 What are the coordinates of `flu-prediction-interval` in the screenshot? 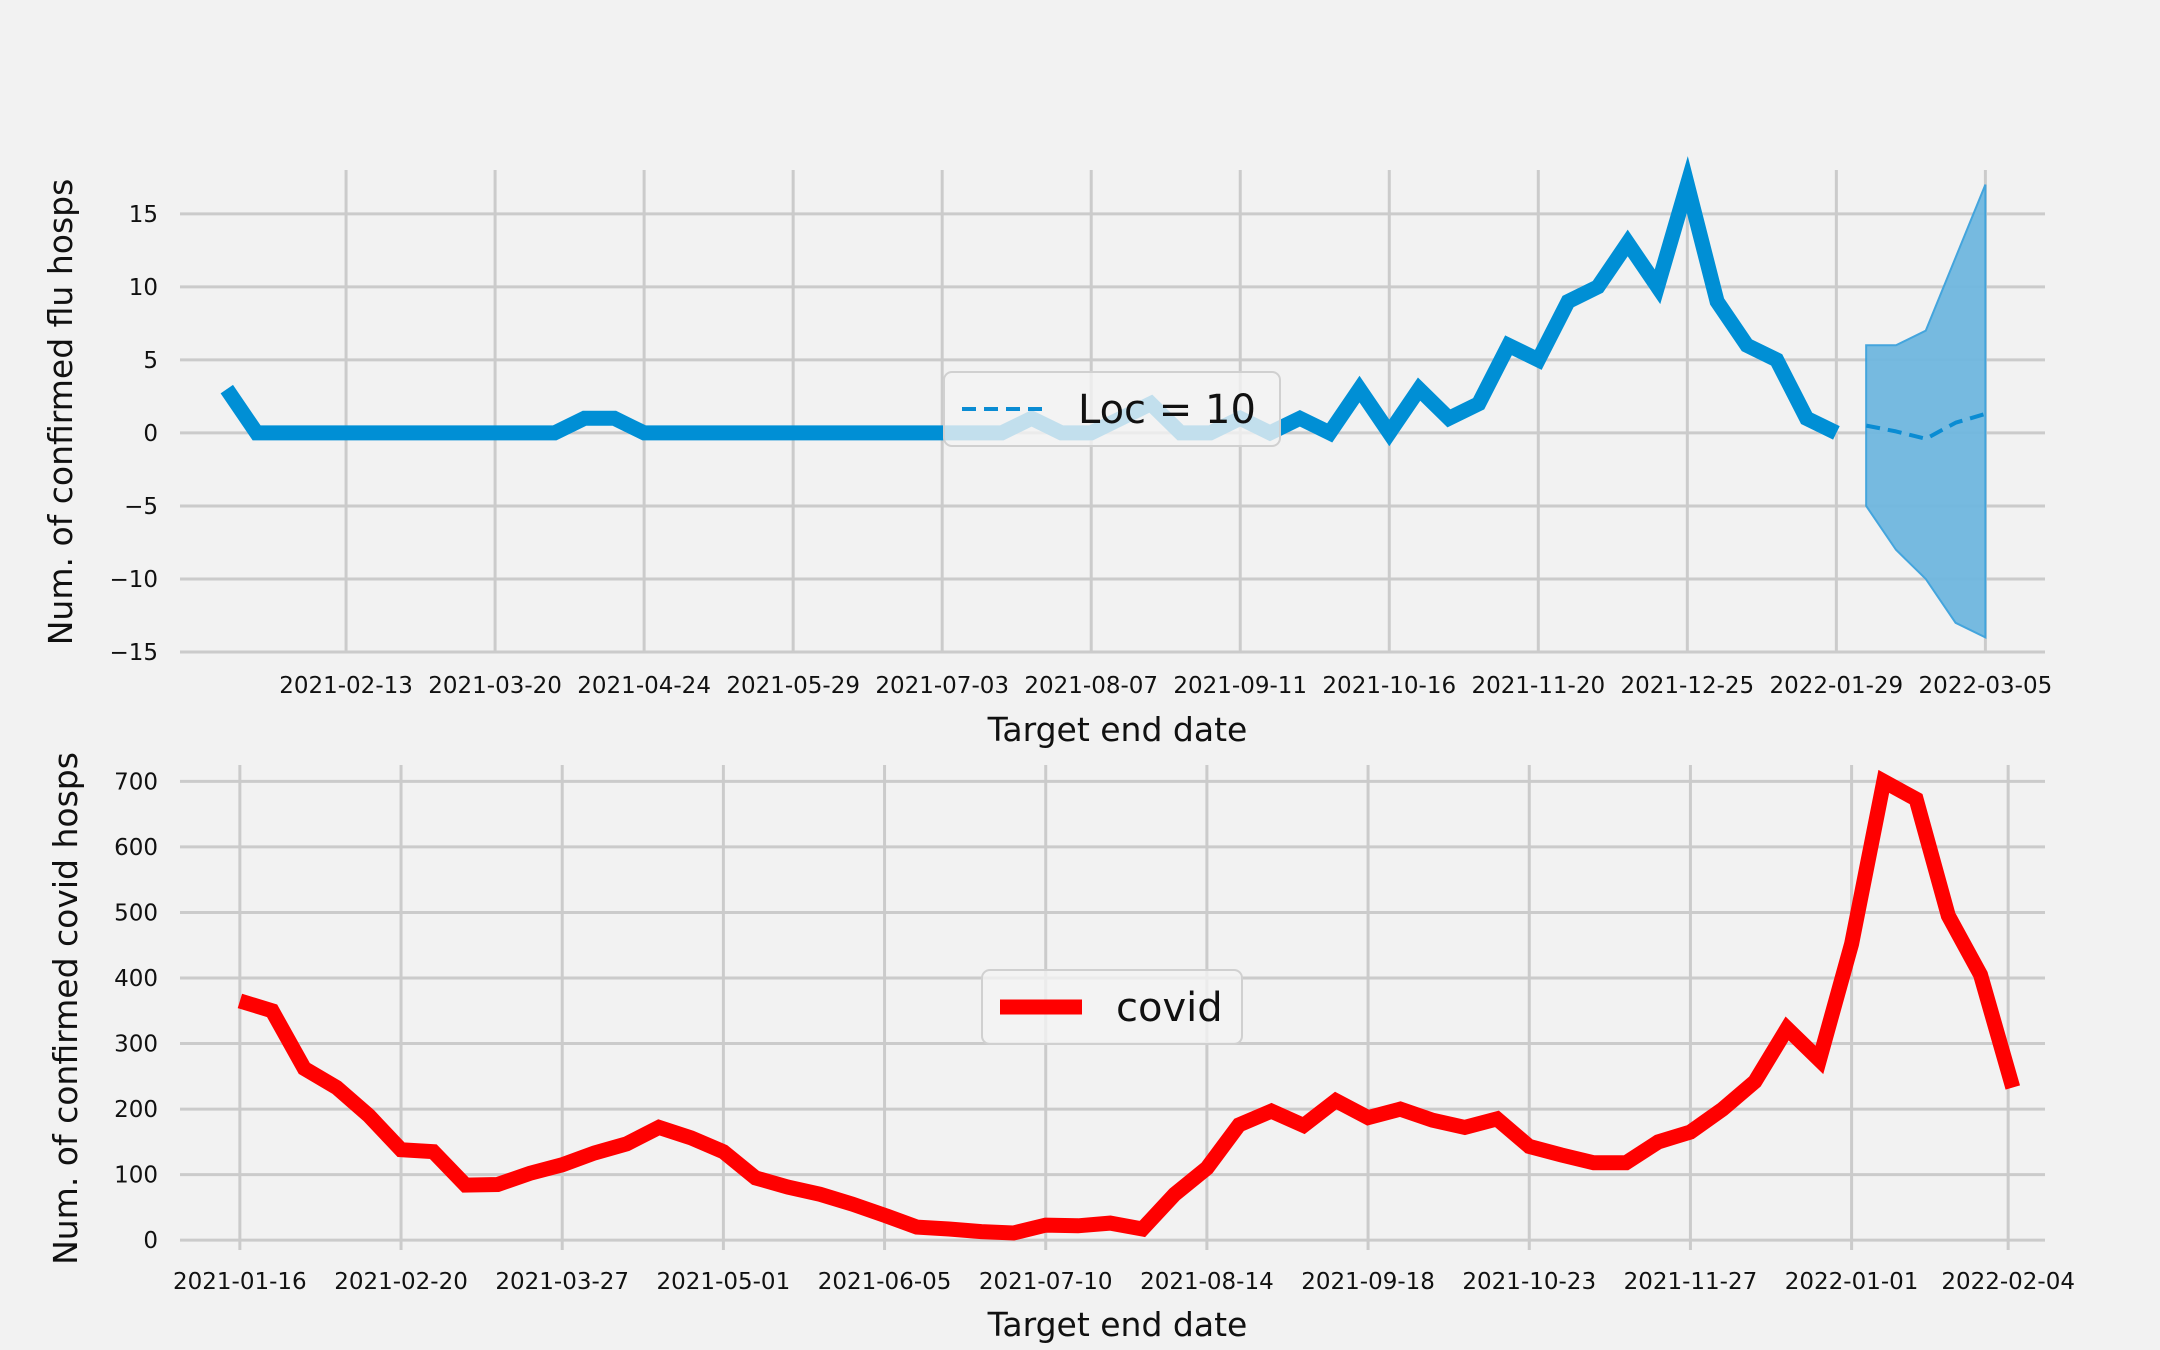 It's located at (1926, 411).